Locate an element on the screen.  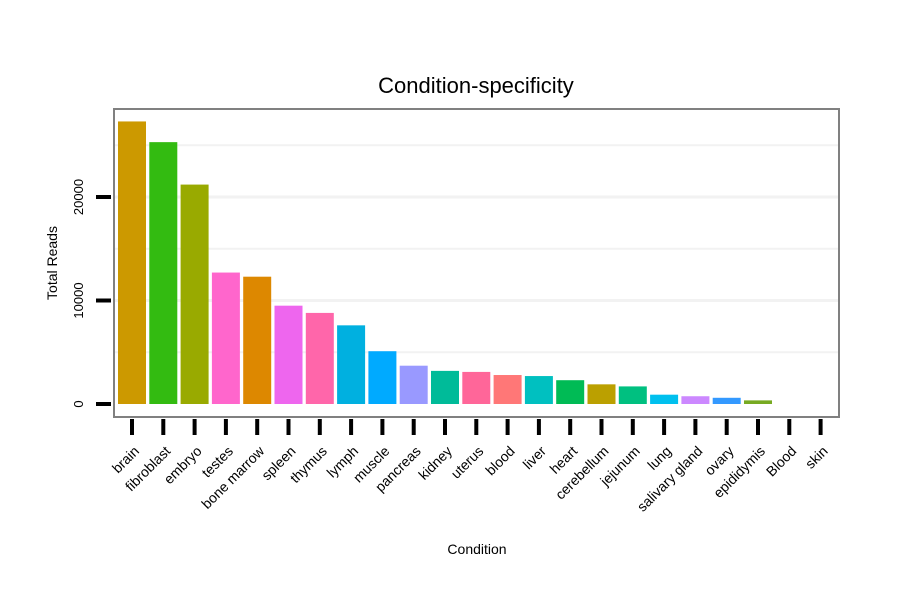
bar-fibroblast is located at coordinates (163, 273).